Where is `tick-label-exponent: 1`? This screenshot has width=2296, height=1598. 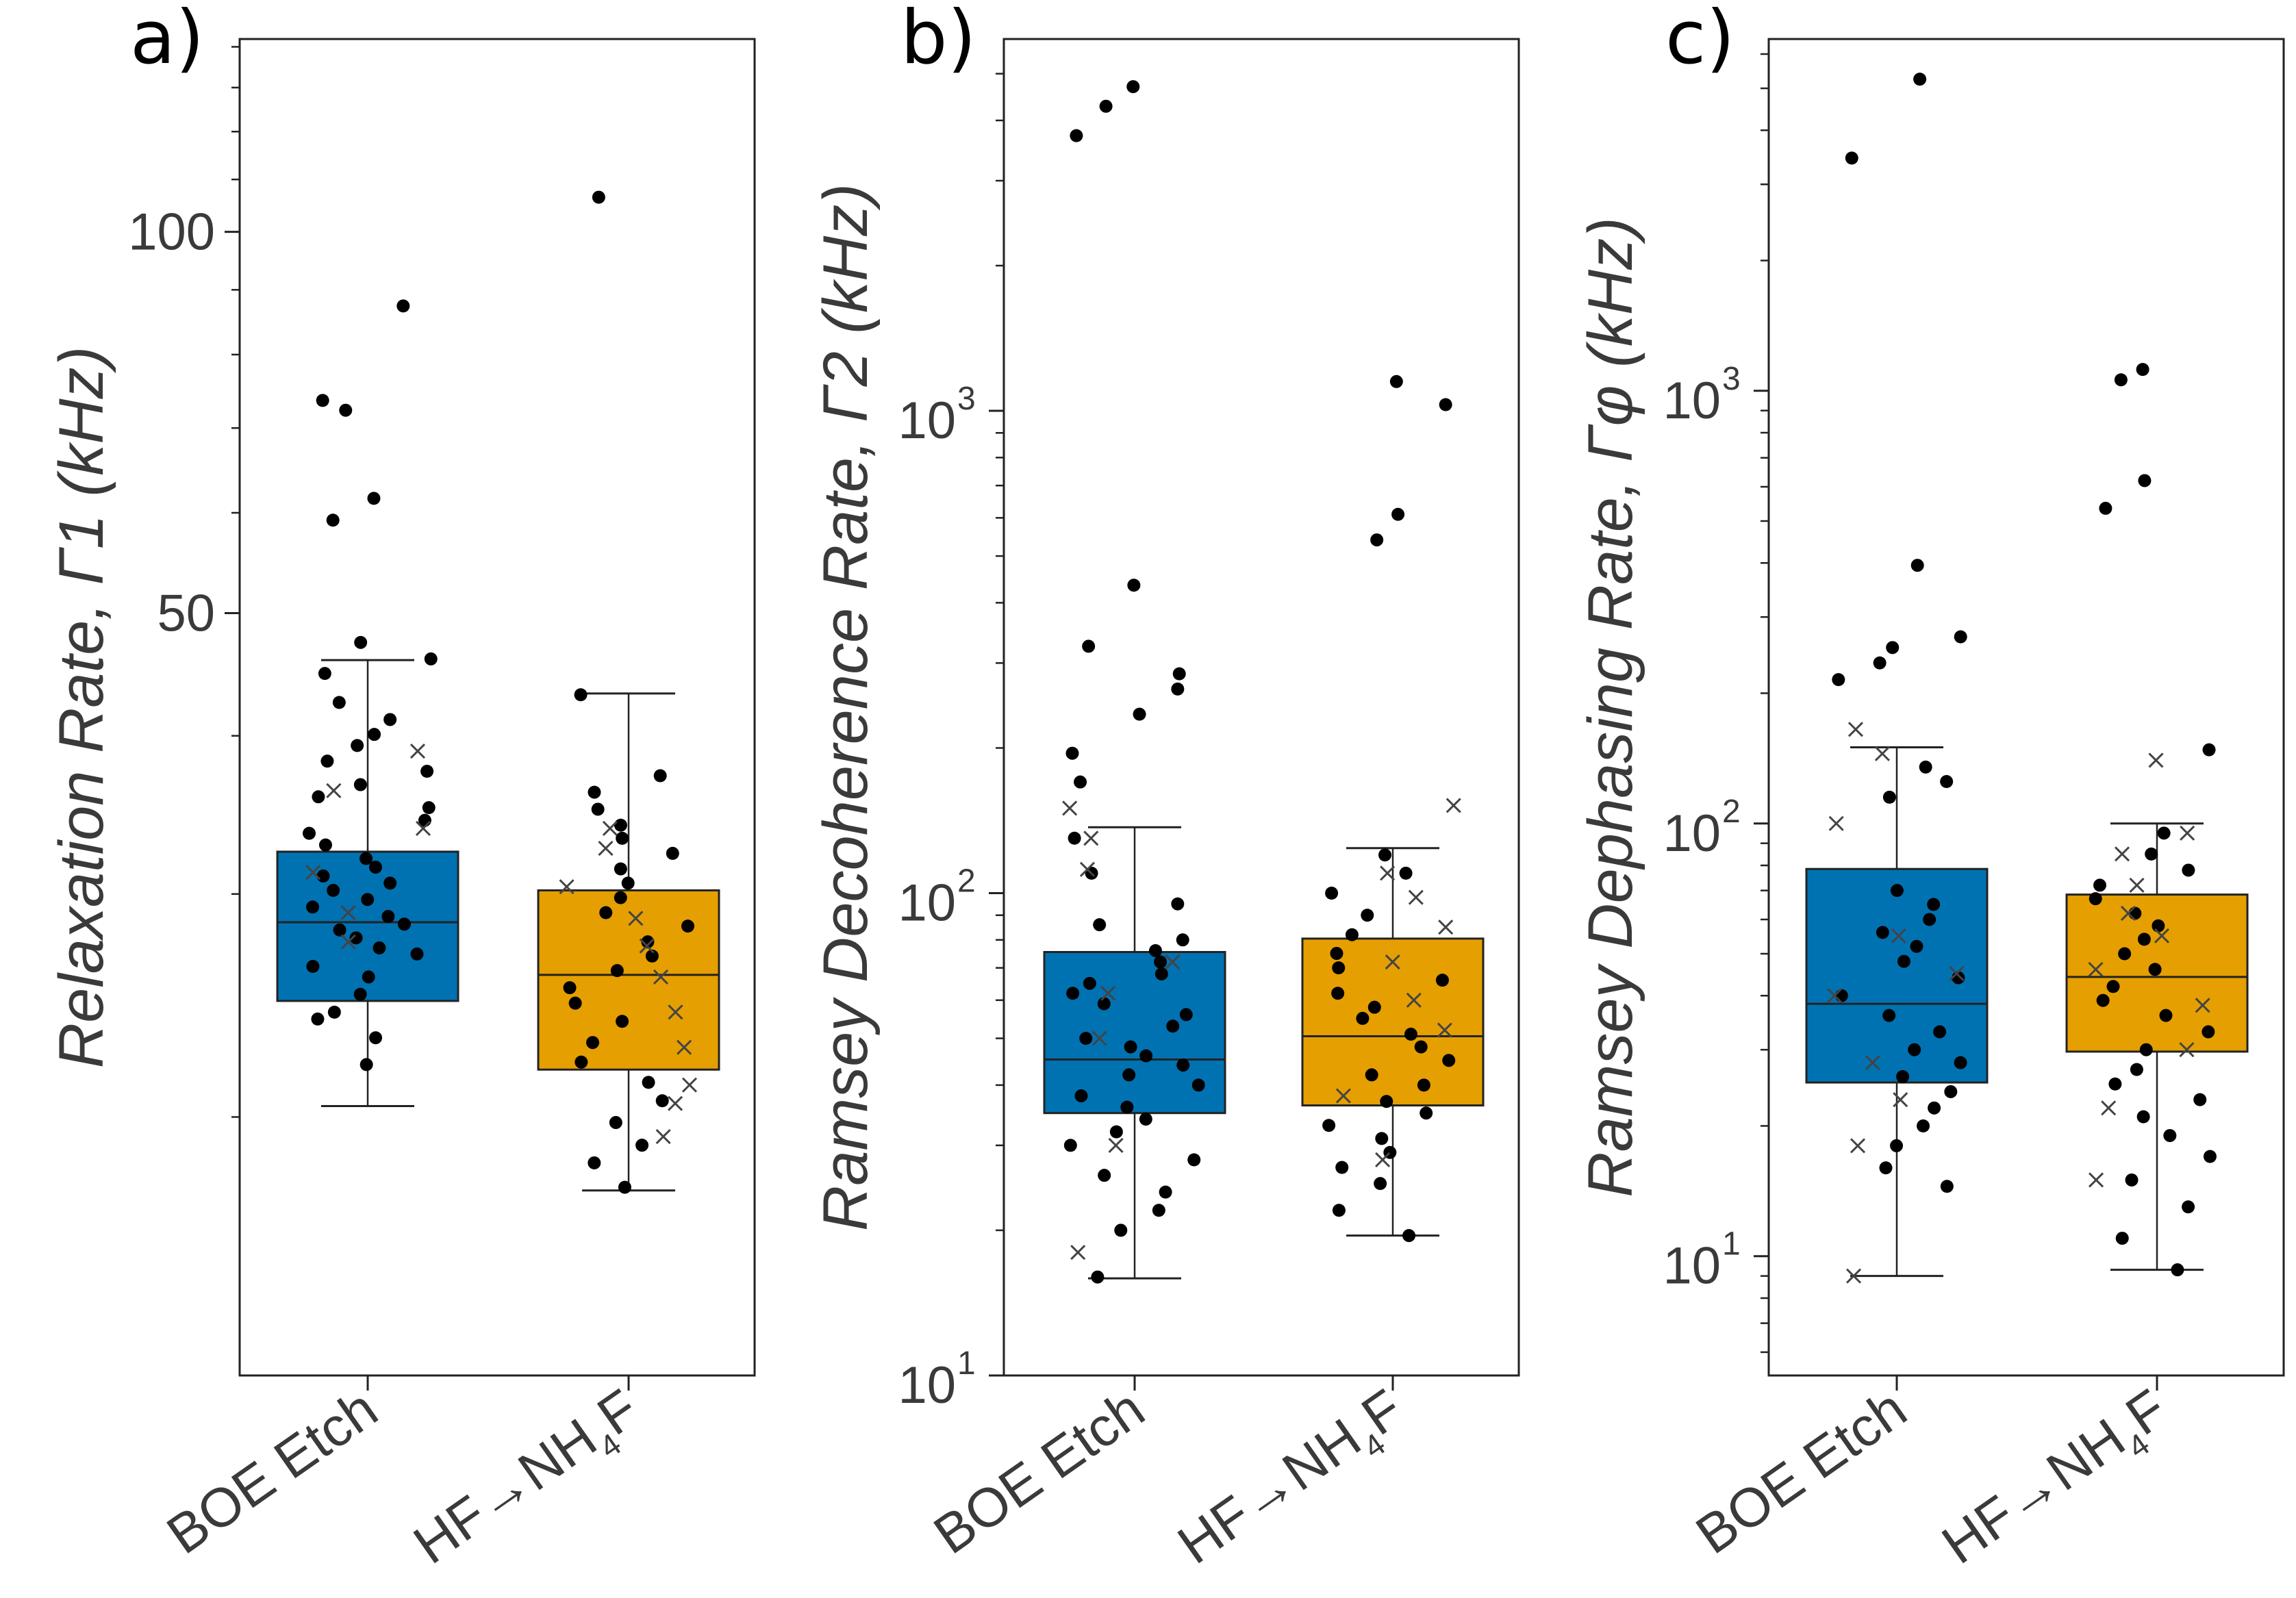
tick-label-exponent: 1 is located at coordinates (966, 1363).